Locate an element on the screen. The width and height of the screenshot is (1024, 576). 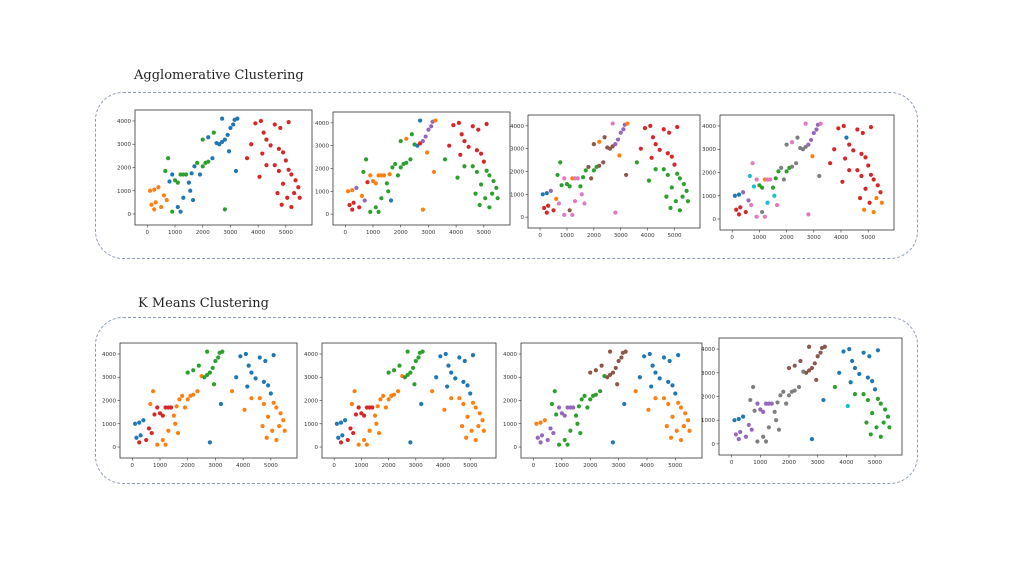
scatter-plot-2: 0 1000 2000 3000 4000 5000 0 1000 2000 3000 4000 is located at coordinates (413, 173).